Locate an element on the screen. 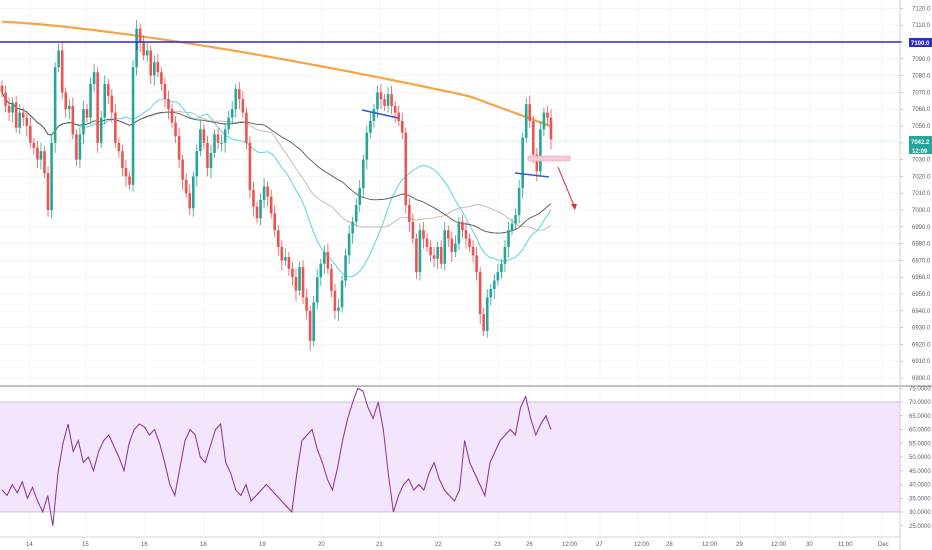 This screenshot has width=932, height=550. time-tick-label: 18 is located at coordinates (203, 545).